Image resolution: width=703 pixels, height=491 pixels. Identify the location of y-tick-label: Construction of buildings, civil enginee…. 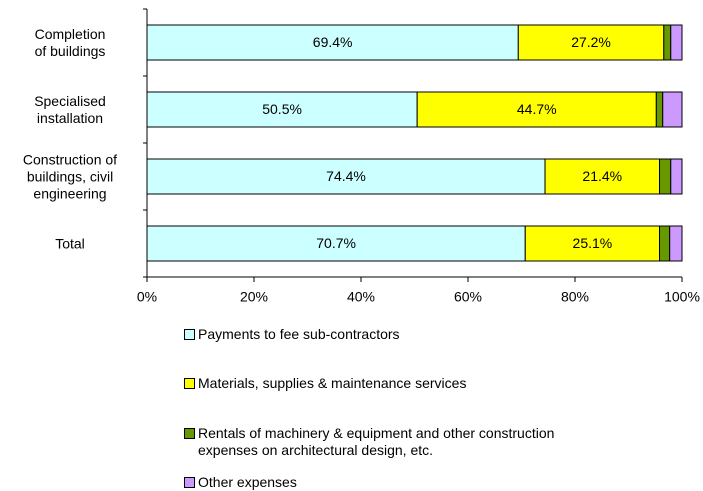
(70, 176).